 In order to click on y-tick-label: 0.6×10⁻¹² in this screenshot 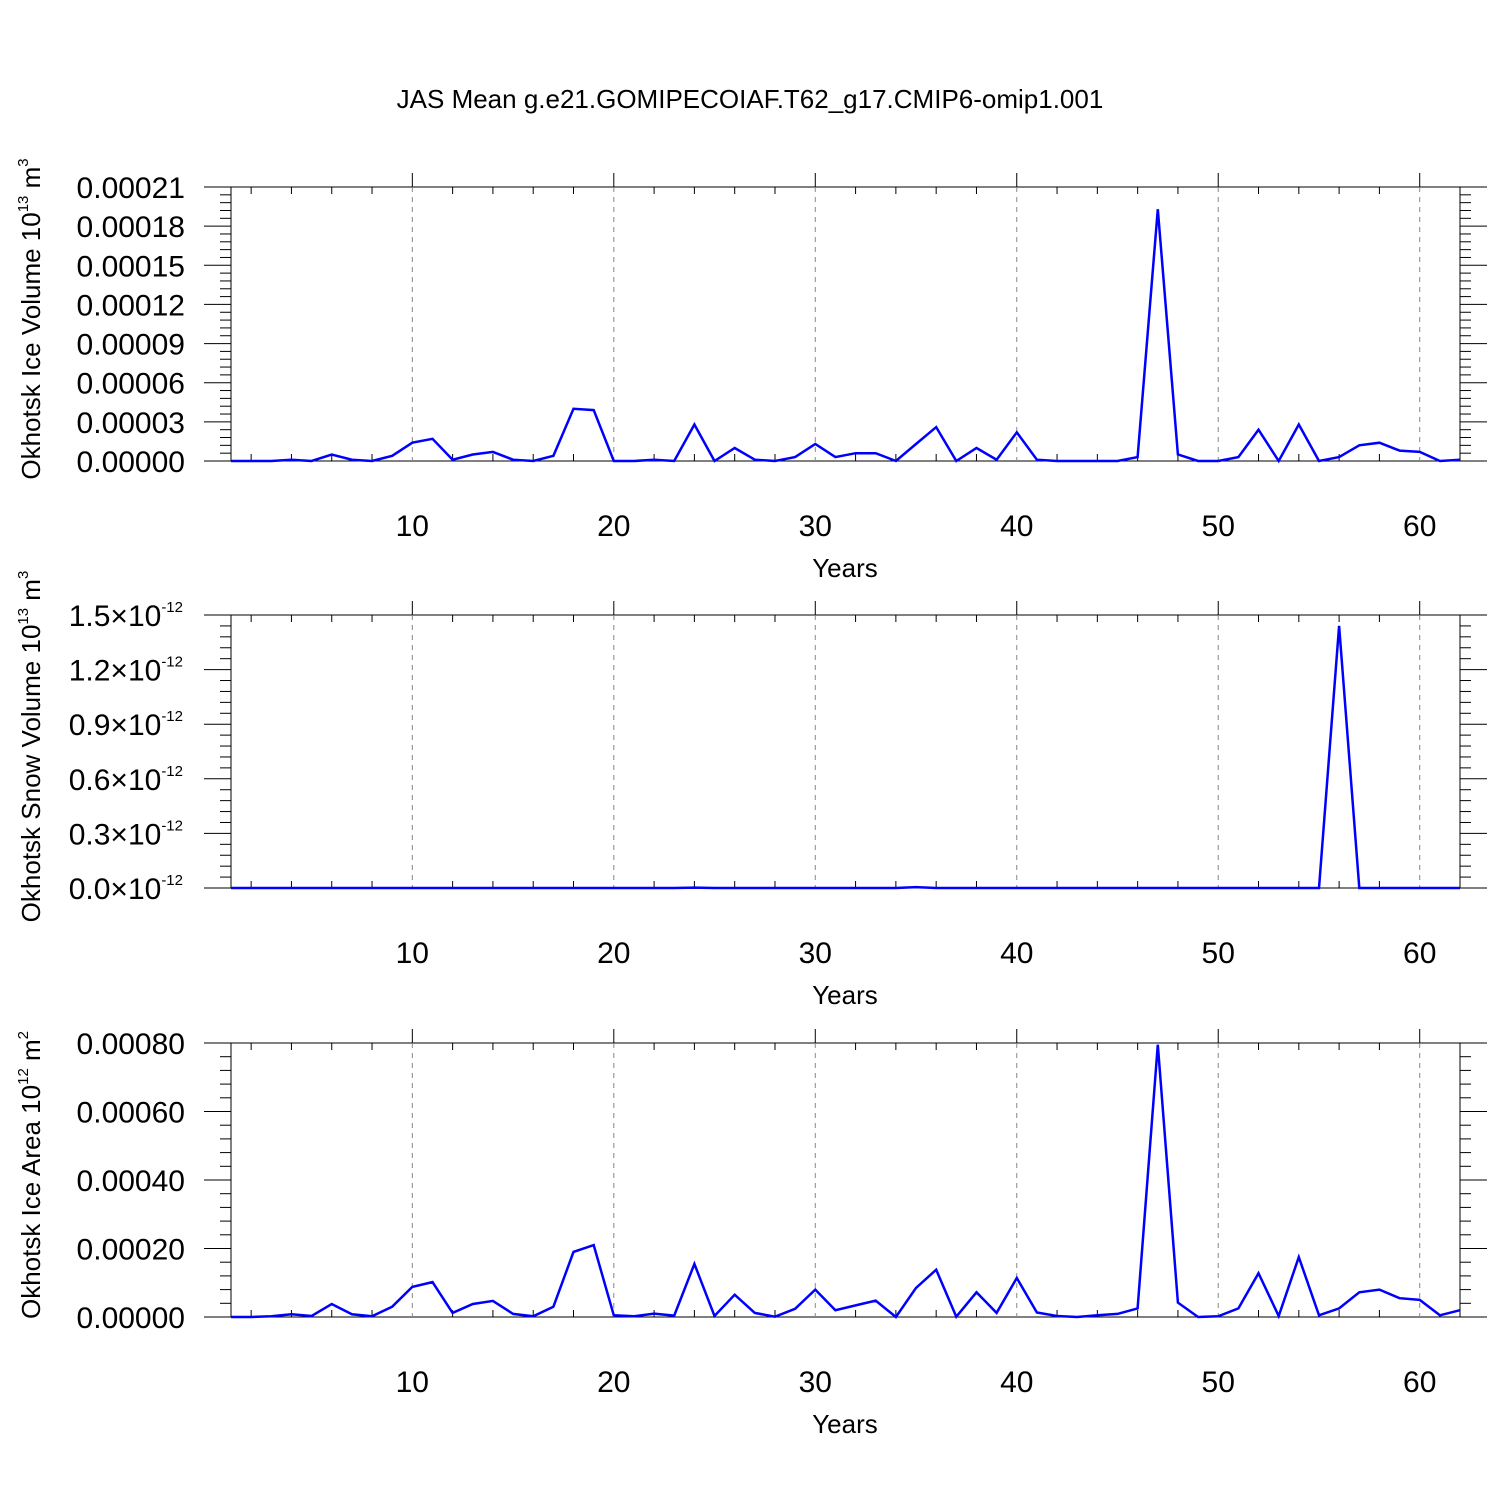, I will do `click(126, 780)`.